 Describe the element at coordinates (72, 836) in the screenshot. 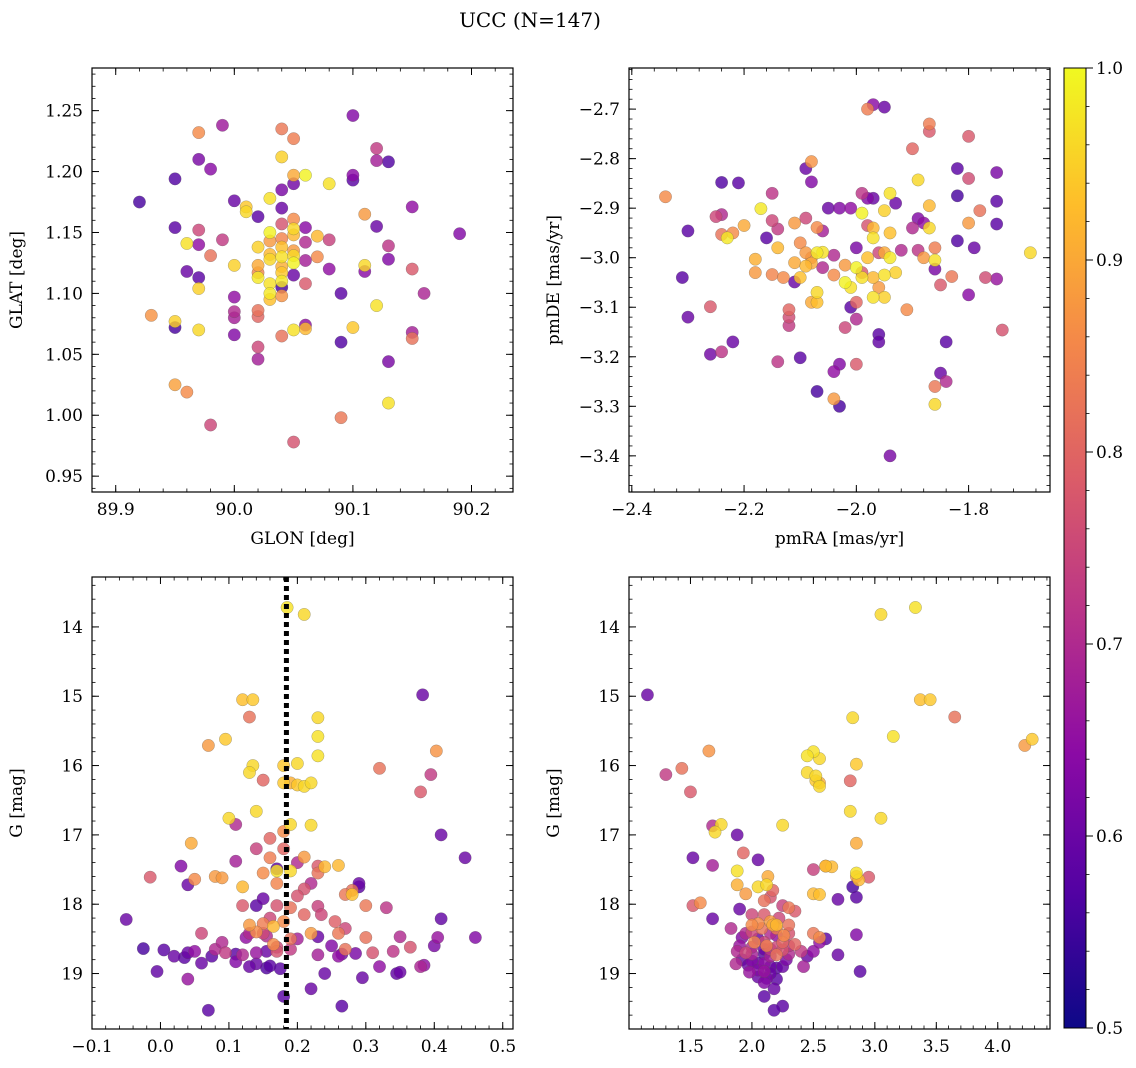

I see `y-tick-label: 17` at that location.